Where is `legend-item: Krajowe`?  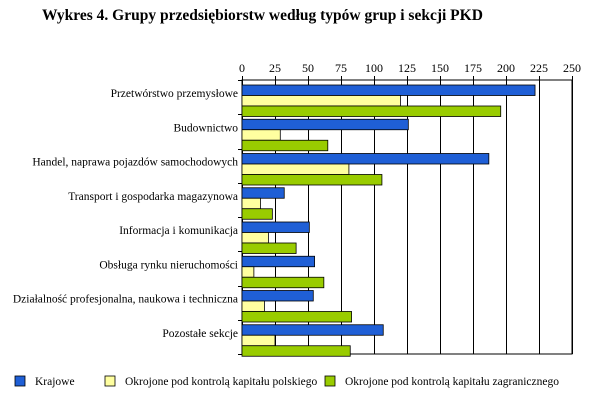
legend-item: Krajowe is located at coordinates (44, 381).